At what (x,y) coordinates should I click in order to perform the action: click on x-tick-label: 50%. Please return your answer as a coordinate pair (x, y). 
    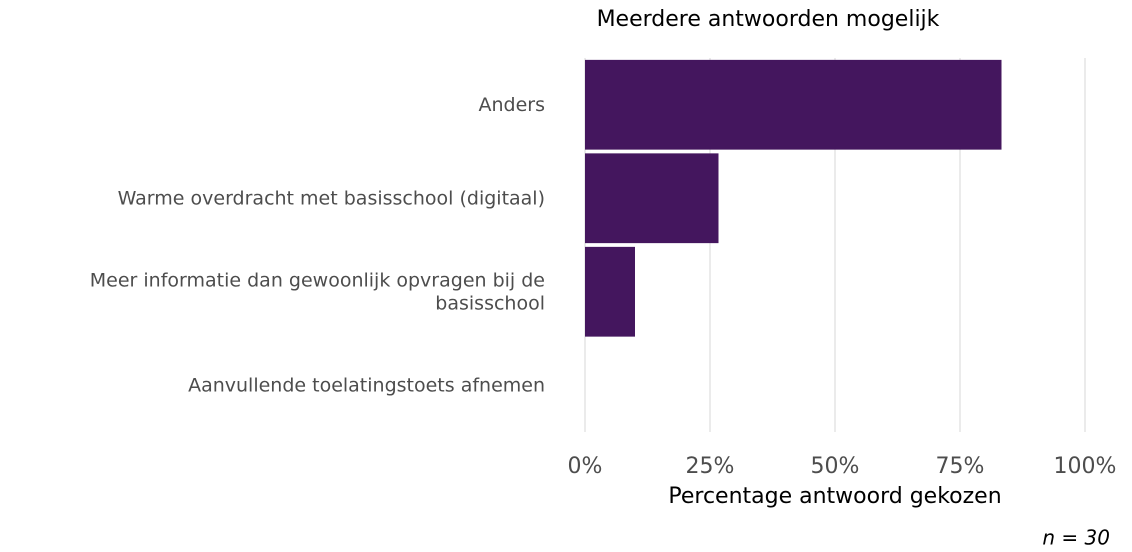
    Looking at the image, I should click on (835, 466).